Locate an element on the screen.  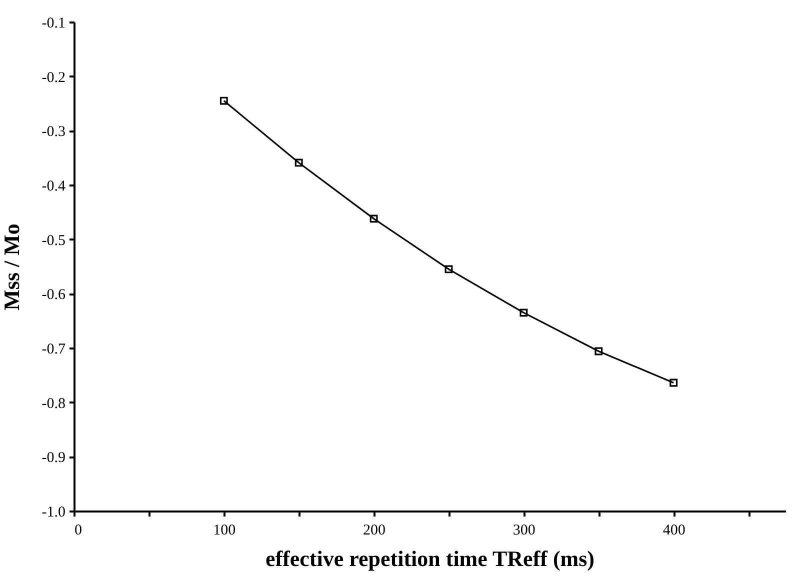
y-tick-label: -1.0 is located at coordinates (54, 512).